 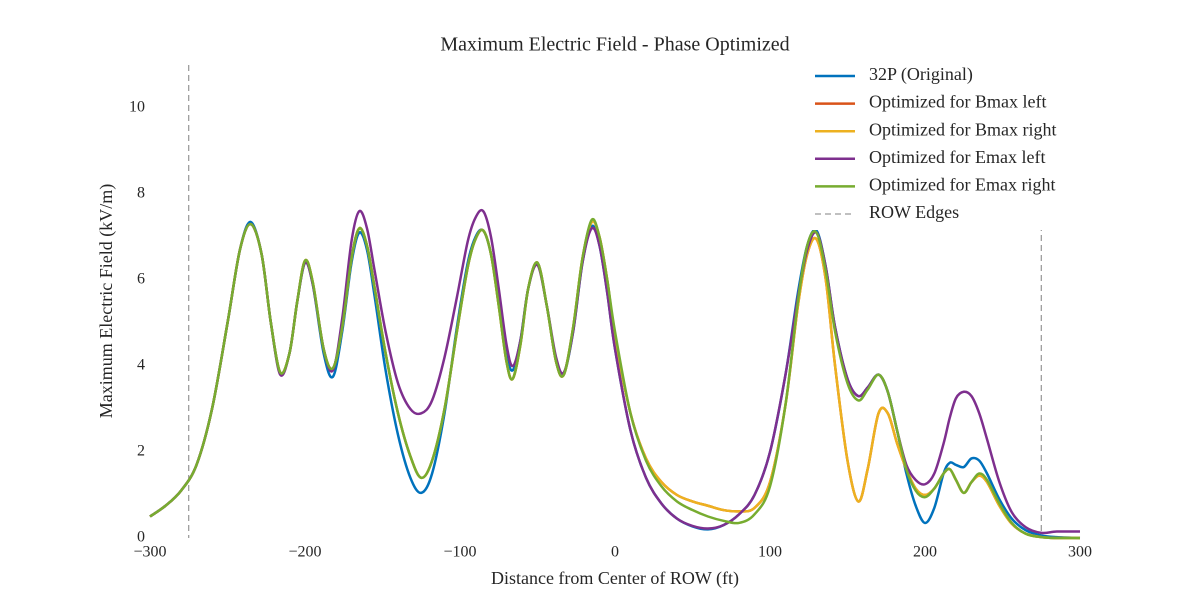 What do you see at coordinates (141, 279) in the screenshot?
I see `y-tick-label: 6` at bounding box center [141, 279].